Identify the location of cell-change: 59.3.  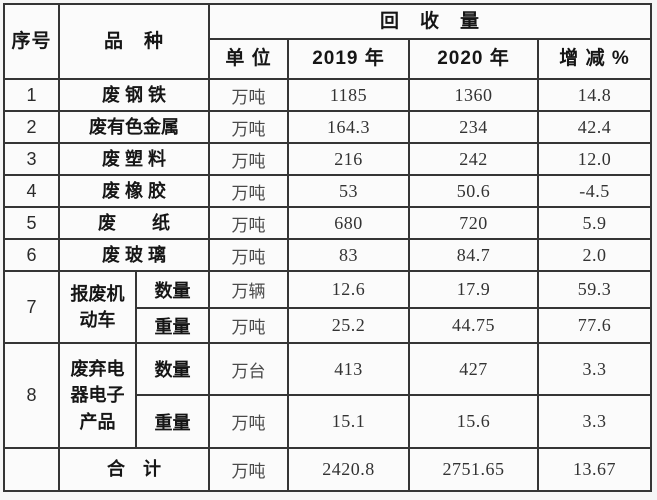
(595, 289).